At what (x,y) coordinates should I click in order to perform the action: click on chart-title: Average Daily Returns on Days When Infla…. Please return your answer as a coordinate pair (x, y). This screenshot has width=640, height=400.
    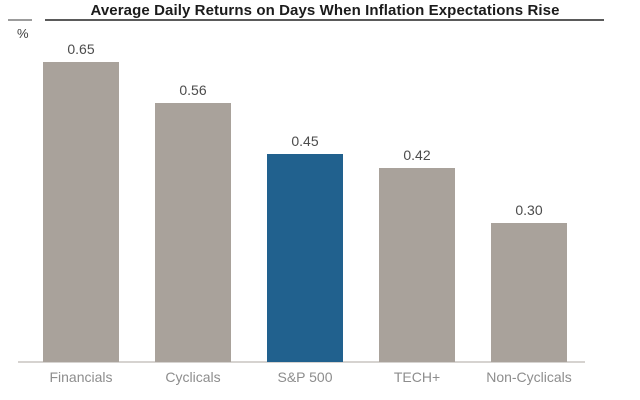
    Looking at the image, I should click on (325, 10).